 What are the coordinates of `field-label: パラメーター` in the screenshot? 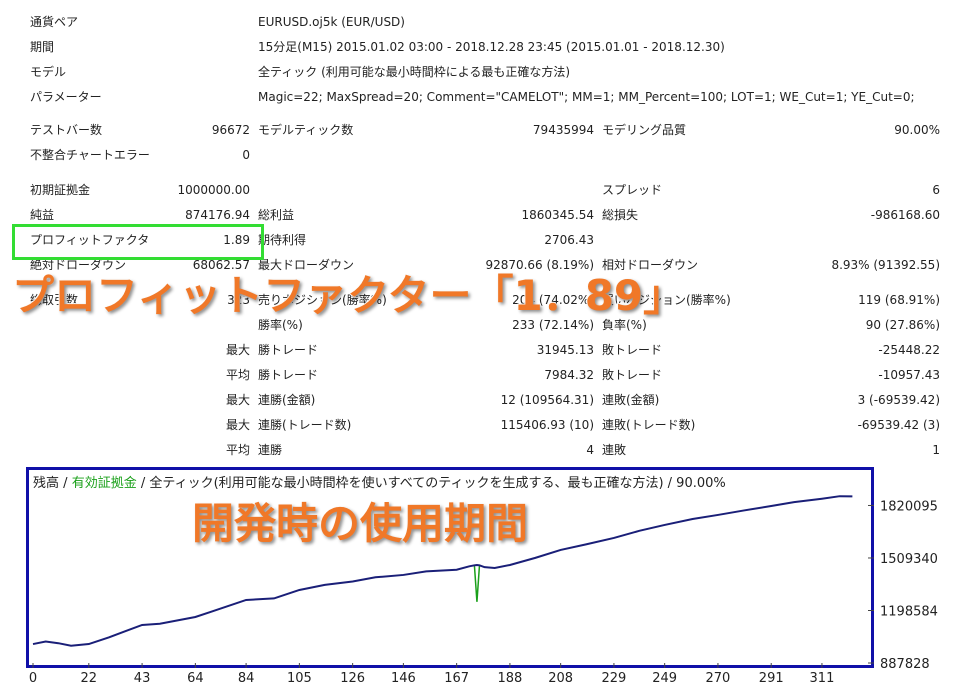 It's located at (66, 97).